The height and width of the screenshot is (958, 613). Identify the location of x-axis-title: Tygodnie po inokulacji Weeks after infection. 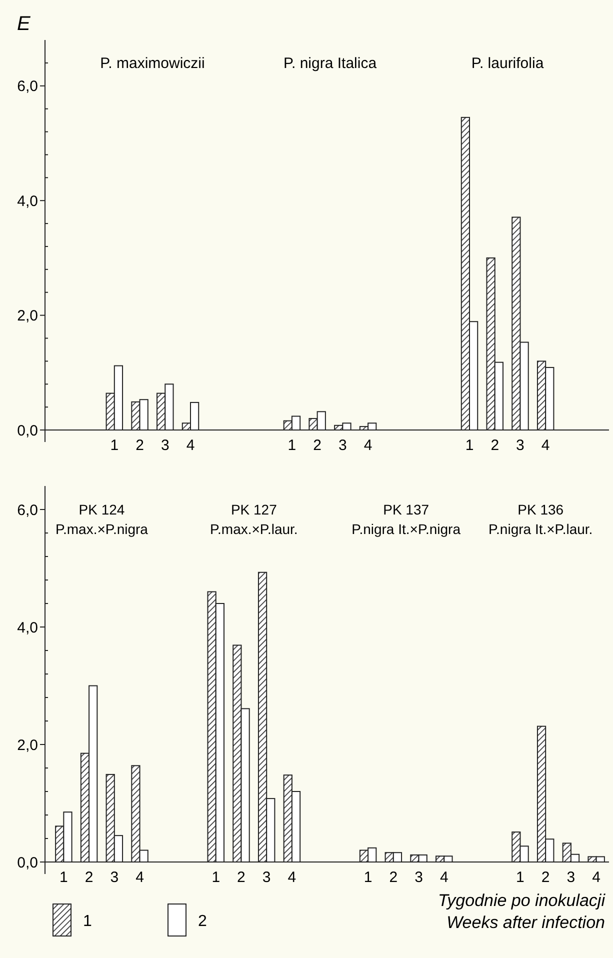
(522, 911).